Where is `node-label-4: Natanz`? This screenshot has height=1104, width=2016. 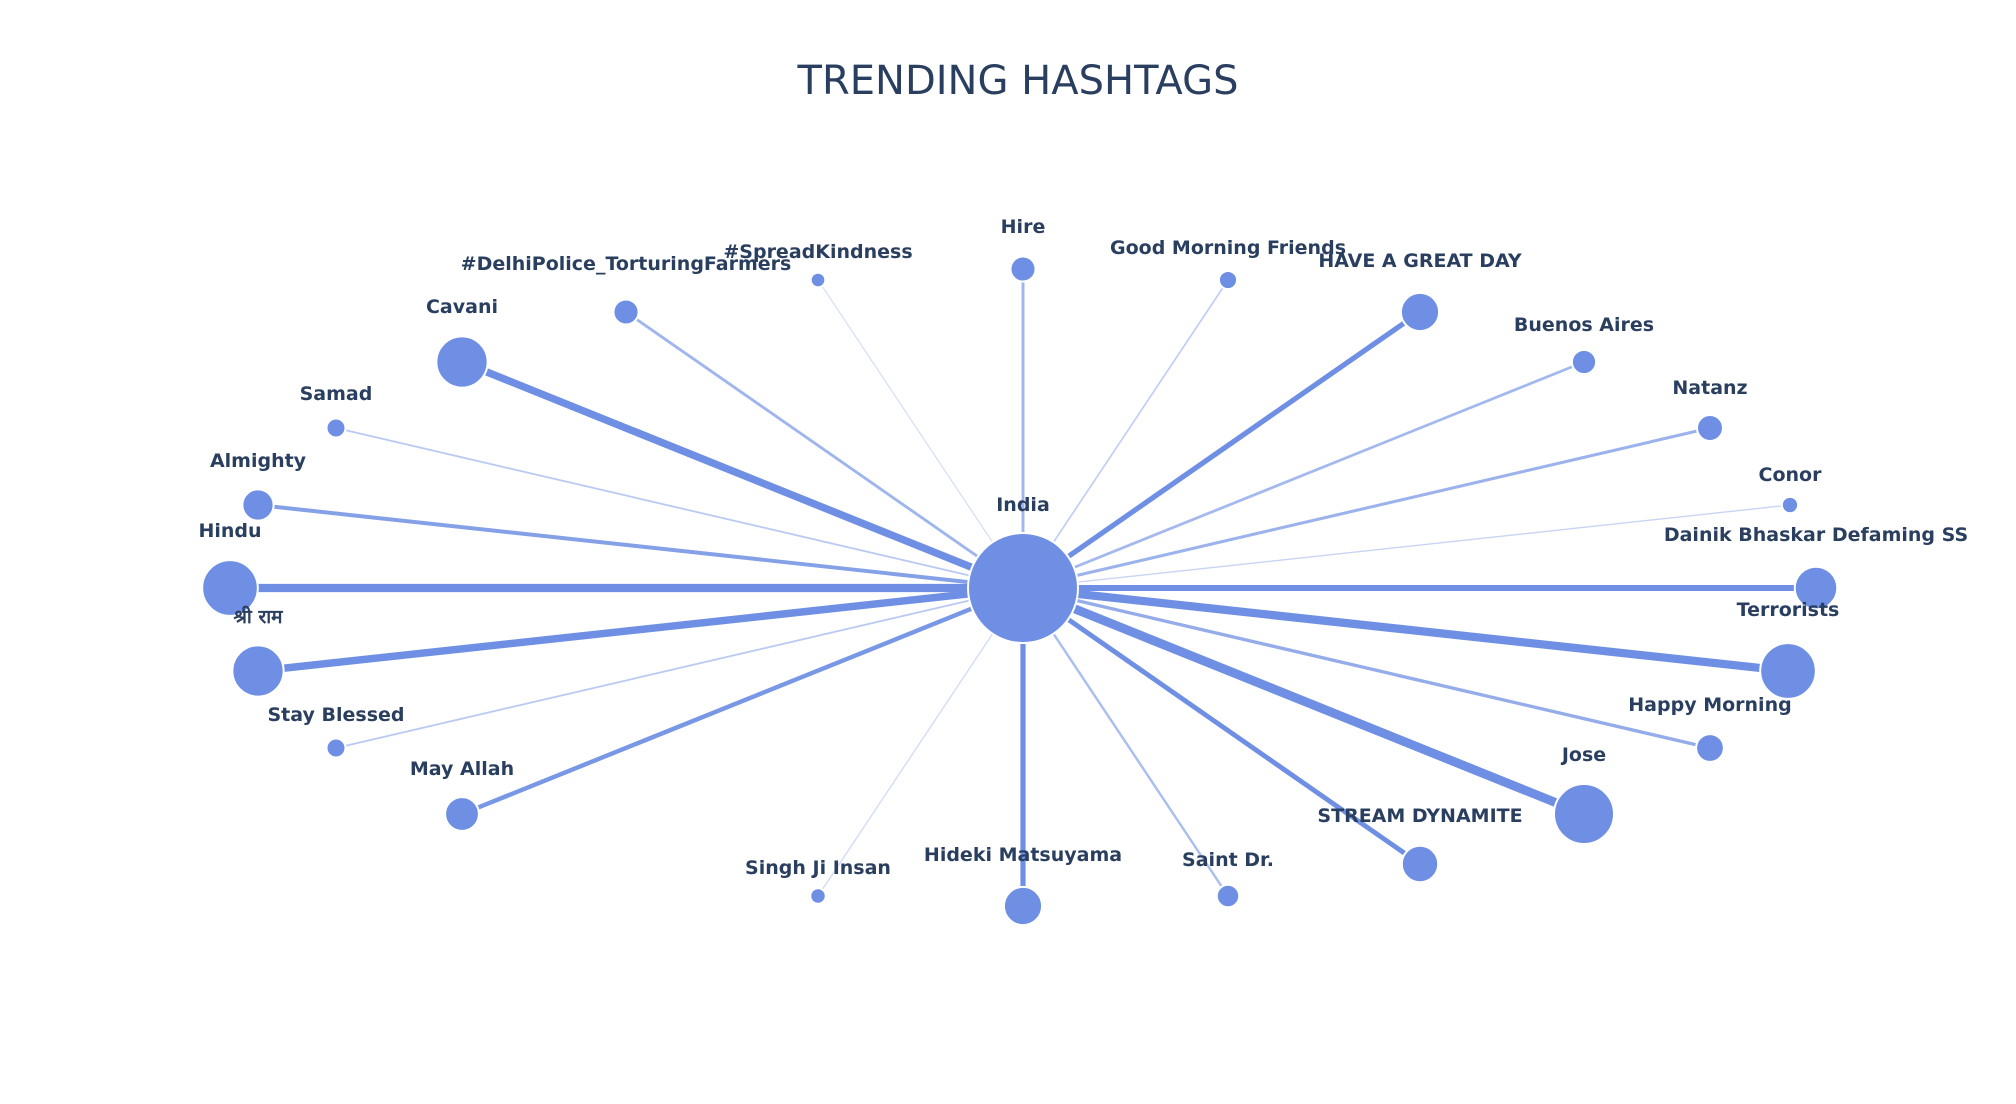
node-label-4: Natanz is located at coordinates (1709, 388).